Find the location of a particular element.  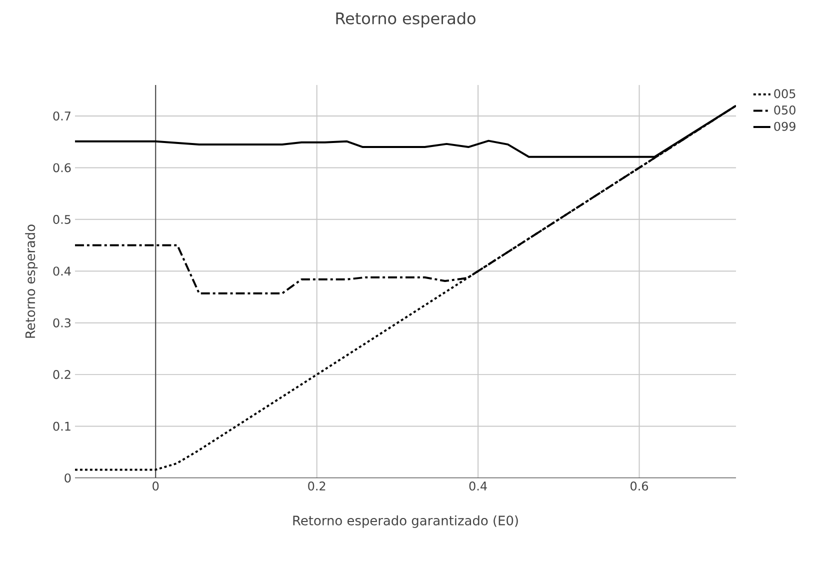

y-tick-label: 0.6 is located at coordinates (62, 167).